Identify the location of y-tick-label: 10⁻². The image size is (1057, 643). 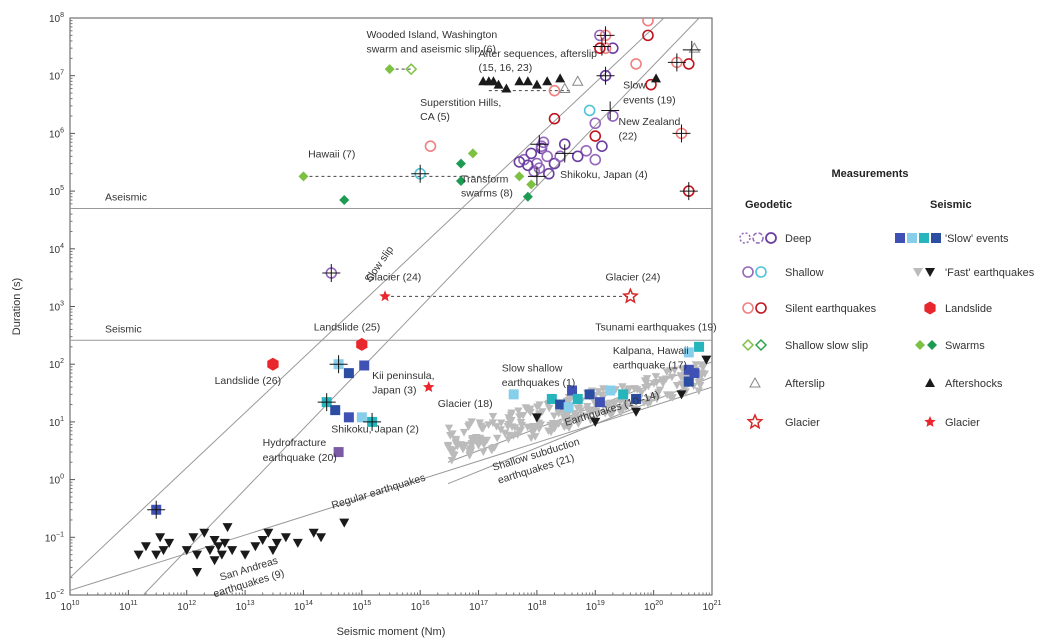
(54, 595).